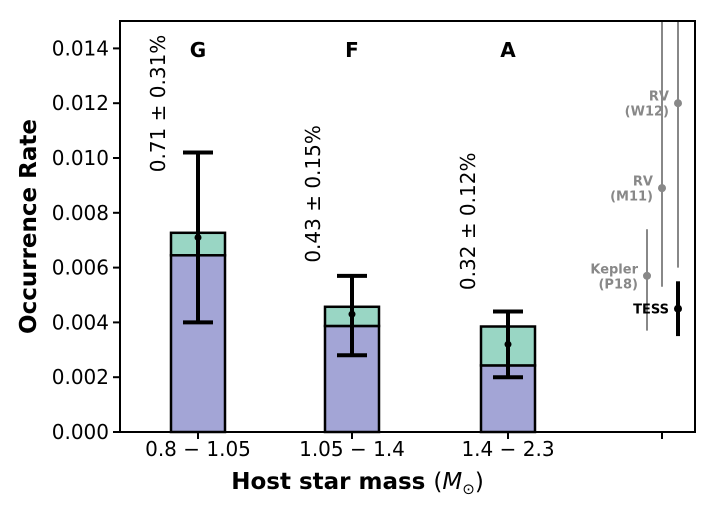  Describe the element at coordinates (158, 104) in the screenshot. I see `occurrence-rate-label: 0.71 ± 0.31%` at that location.